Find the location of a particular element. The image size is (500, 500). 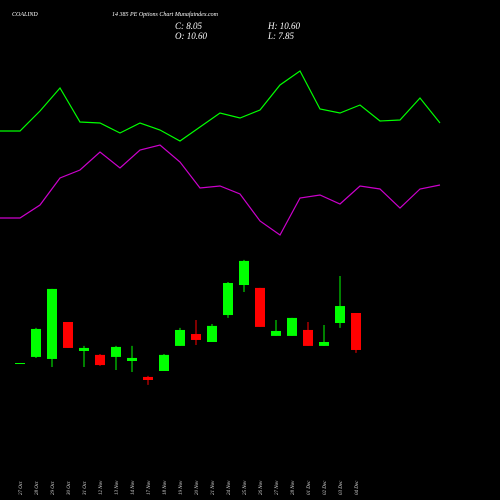

x-tick-label: 20 Nov is located at coordinates (197, 487).